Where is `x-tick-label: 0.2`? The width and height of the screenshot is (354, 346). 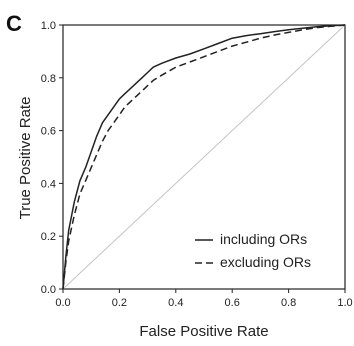 x-tick-label: 0.2 is located at coordinates (119, 303).